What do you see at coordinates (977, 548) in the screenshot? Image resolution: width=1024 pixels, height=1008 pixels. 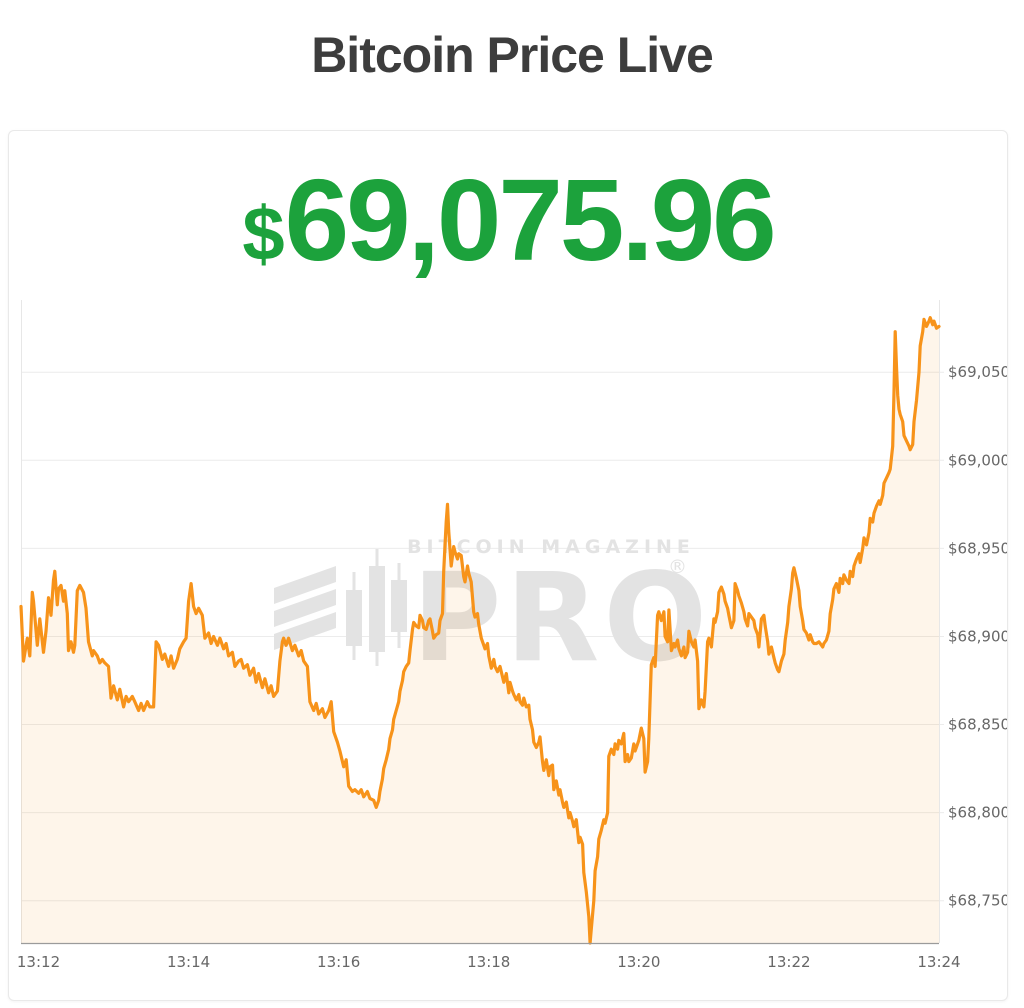 I see `y-tick-label: $68,950` at bounding box center [977, 548].